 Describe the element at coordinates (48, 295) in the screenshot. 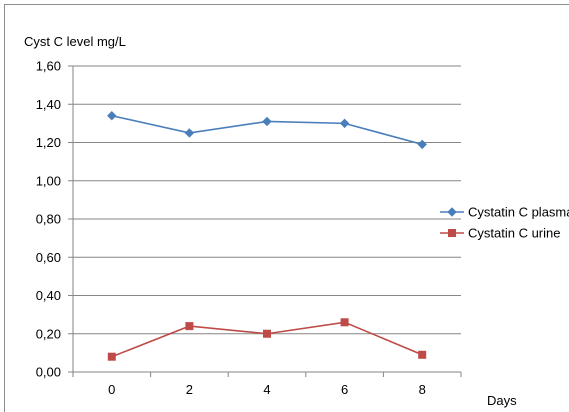

I see `y-tick-label: 0,40` at that location.